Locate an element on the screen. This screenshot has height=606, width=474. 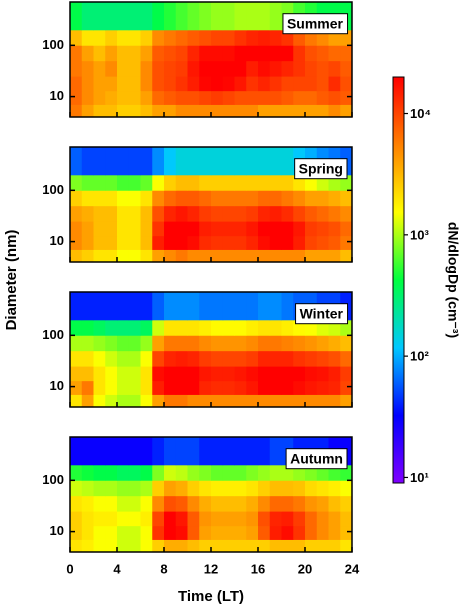
colorbar is located at coordinates (398, 280).